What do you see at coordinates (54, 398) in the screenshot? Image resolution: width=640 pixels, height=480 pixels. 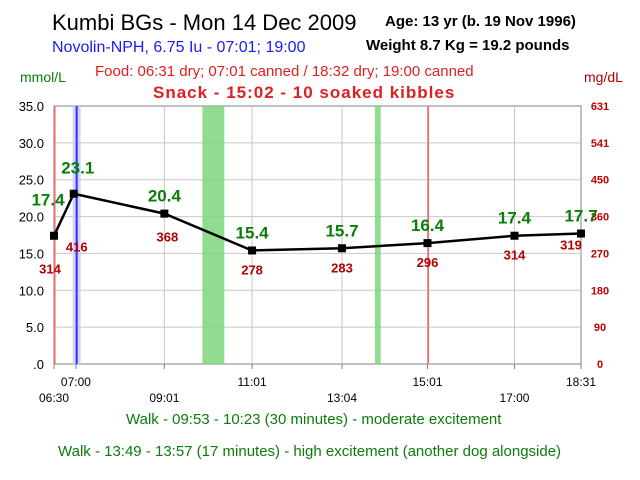 I see `x-tick-label: 06:30` at bounding box center [54, 398].